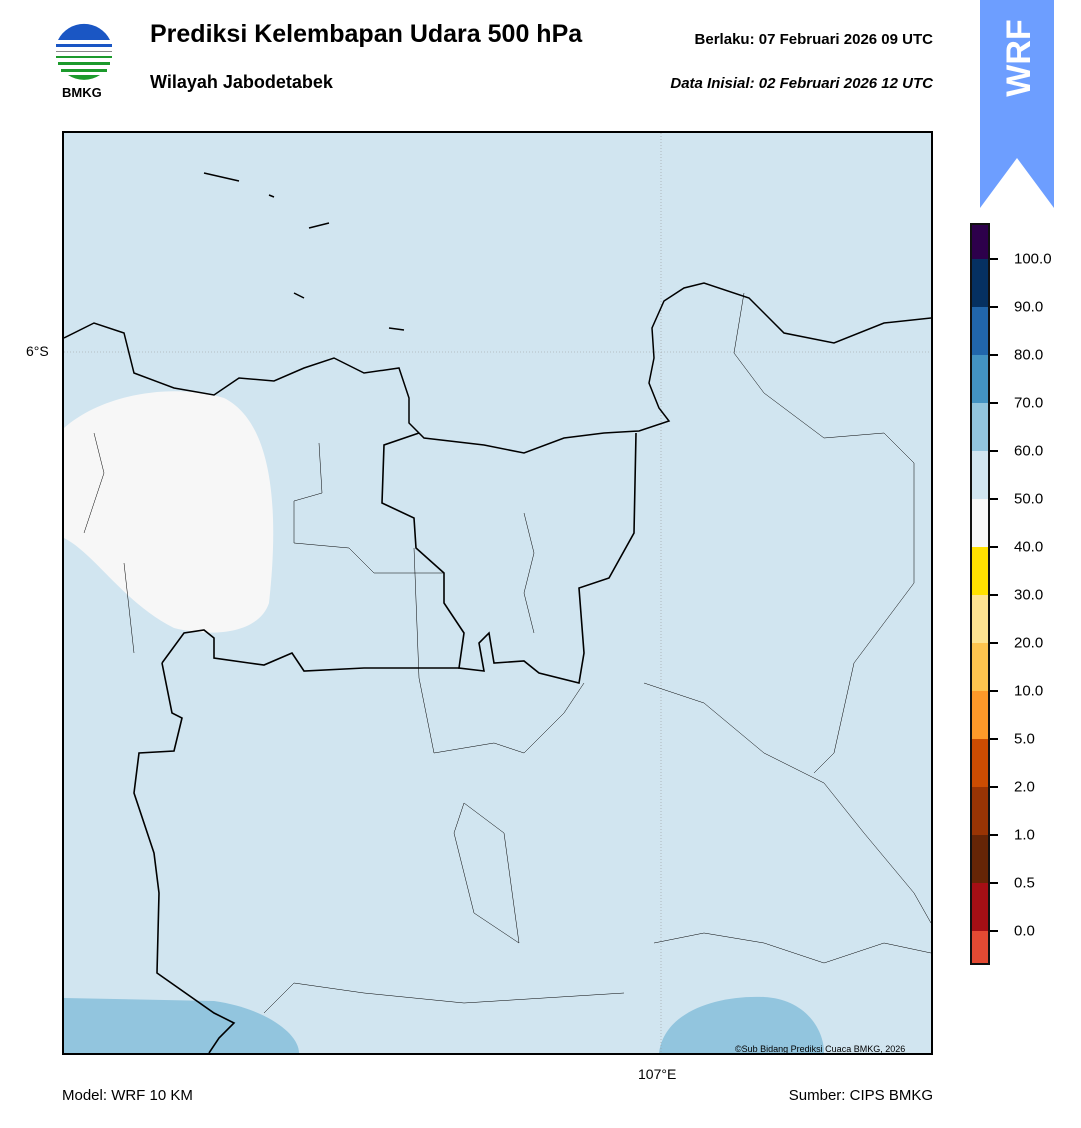 The image size is (1081, 1128). Describe the element at coordinates (82, 92) in the screenshot. I see `logo-text: BMKG` at that location.